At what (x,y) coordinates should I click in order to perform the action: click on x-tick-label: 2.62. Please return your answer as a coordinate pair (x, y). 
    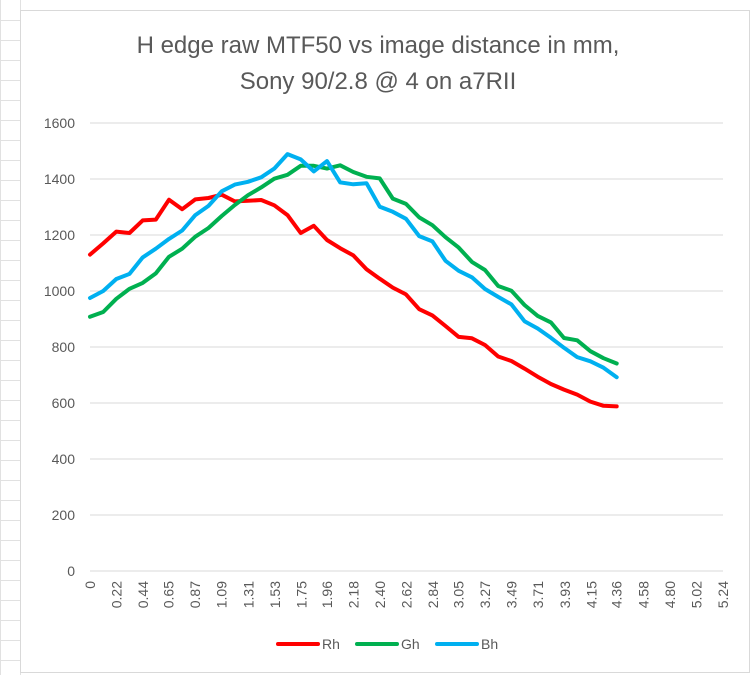
    Looking at the image, I should click on (407, 594).